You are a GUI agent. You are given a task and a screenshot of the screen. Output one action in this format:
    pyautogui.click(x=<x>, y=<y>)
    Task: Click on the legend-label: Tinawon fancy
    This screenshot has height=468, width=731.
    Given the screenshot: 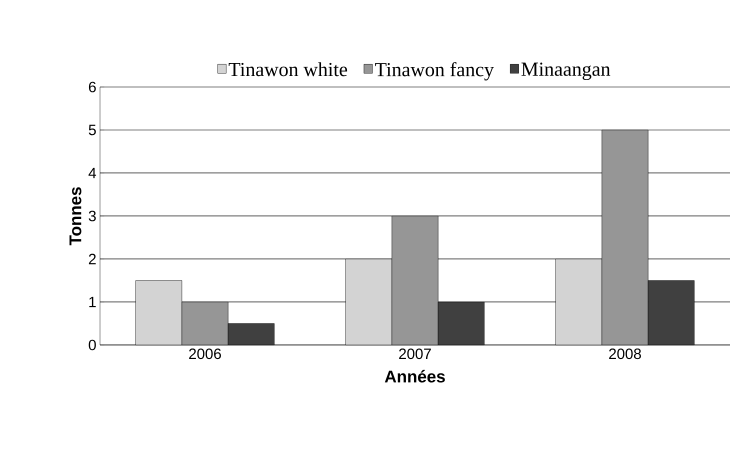 What is the action you would take?
    pyautogui.click(x=434, y=71)
    